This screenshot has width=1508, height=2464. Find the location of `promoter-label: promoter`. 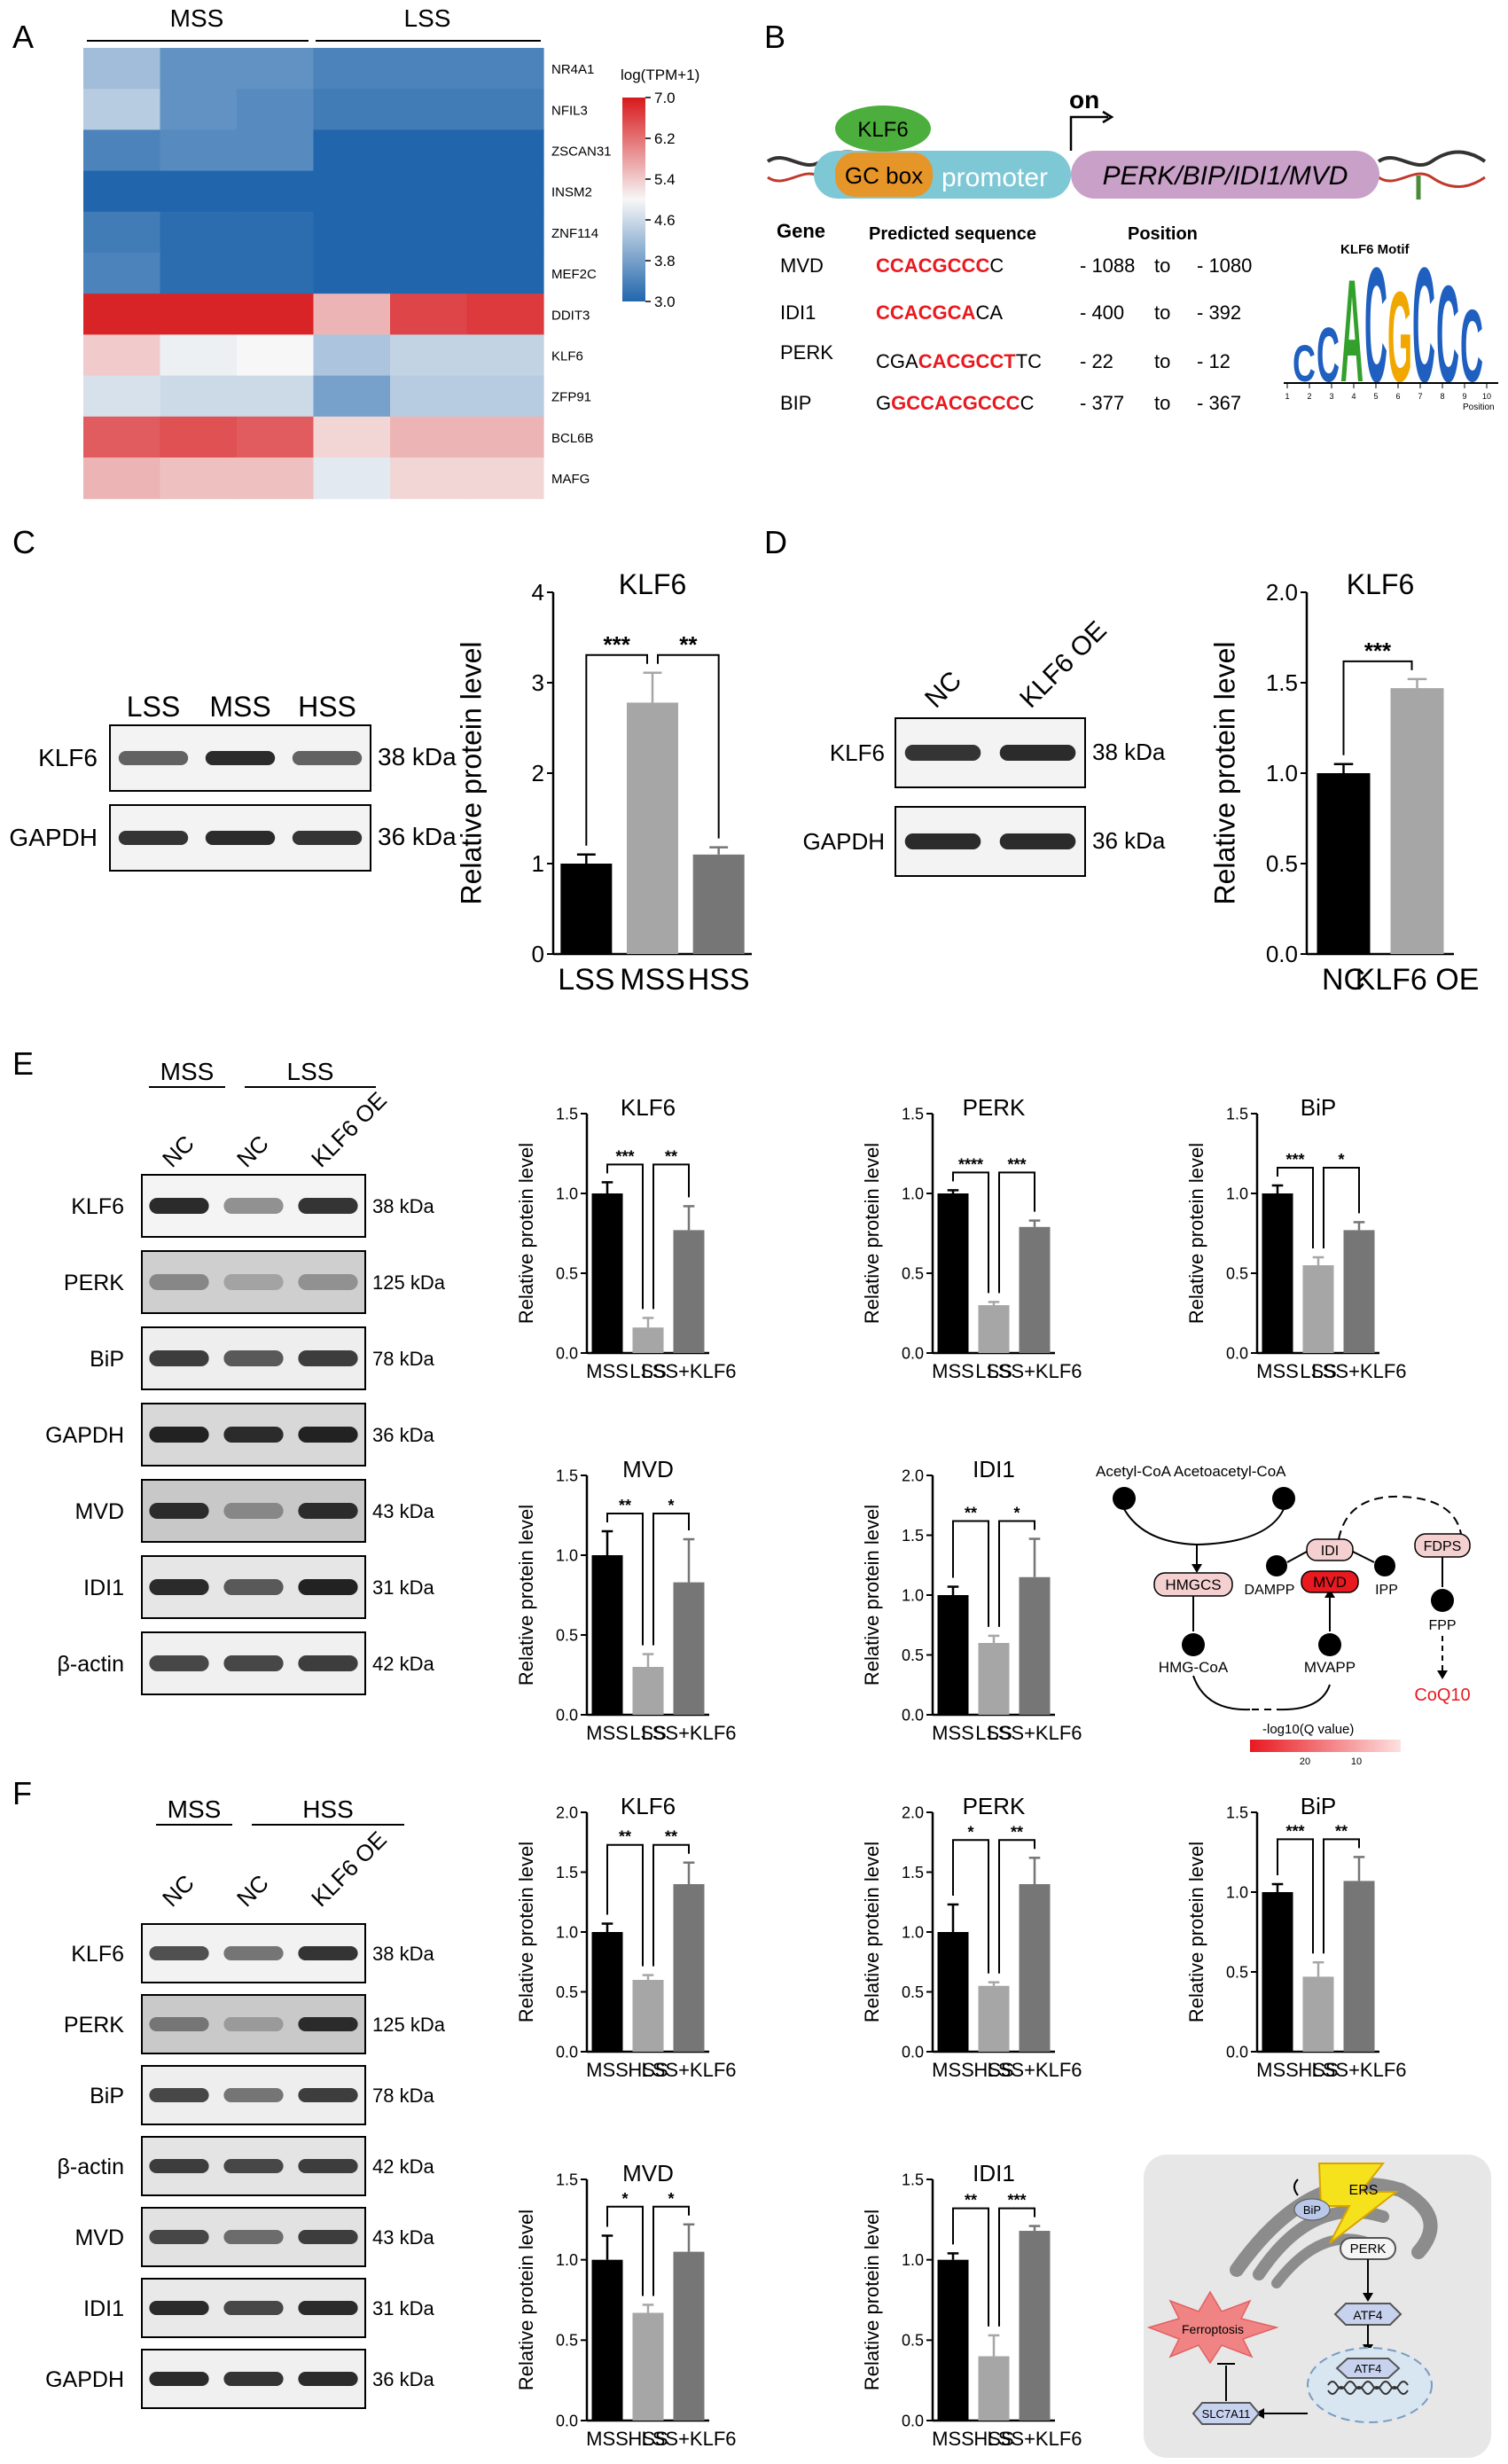

promoter-label: promoter is located at coordinates (995, 177).